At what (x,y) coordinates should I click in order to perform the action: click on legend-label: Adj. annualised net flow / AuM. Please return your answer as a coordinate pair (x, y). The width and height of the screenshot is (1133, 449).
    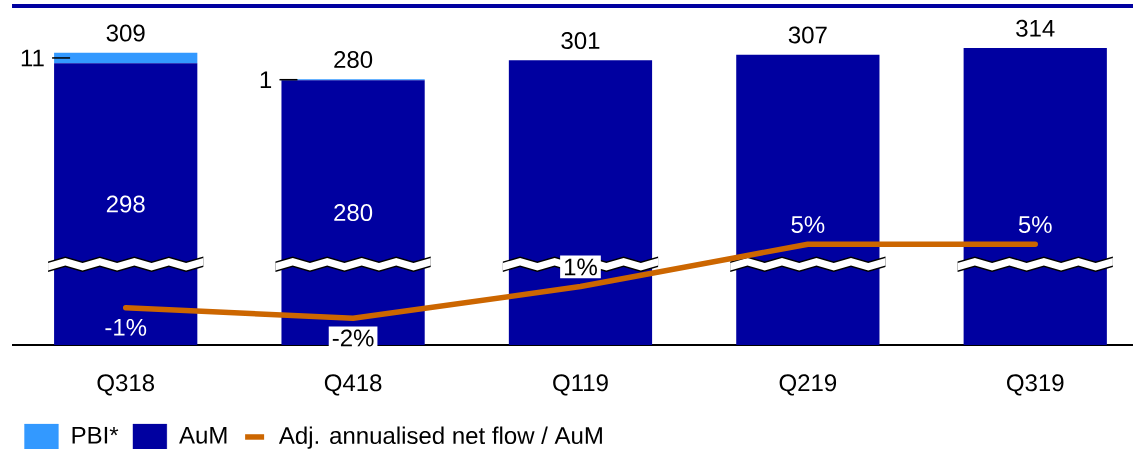
    Looking at the image, I should click on (440, 437).